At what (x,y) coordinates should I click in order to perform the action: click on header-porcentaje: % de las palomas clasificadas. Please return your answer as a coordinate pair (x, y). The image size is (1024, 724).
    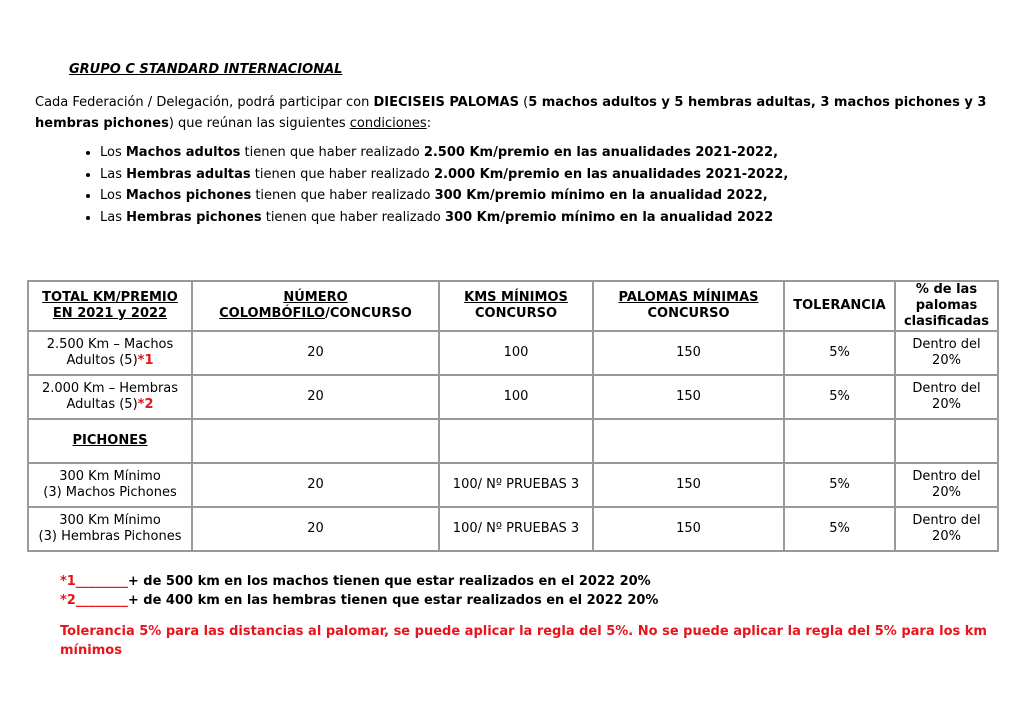
    Looking at the image, I should click on (946, 306).